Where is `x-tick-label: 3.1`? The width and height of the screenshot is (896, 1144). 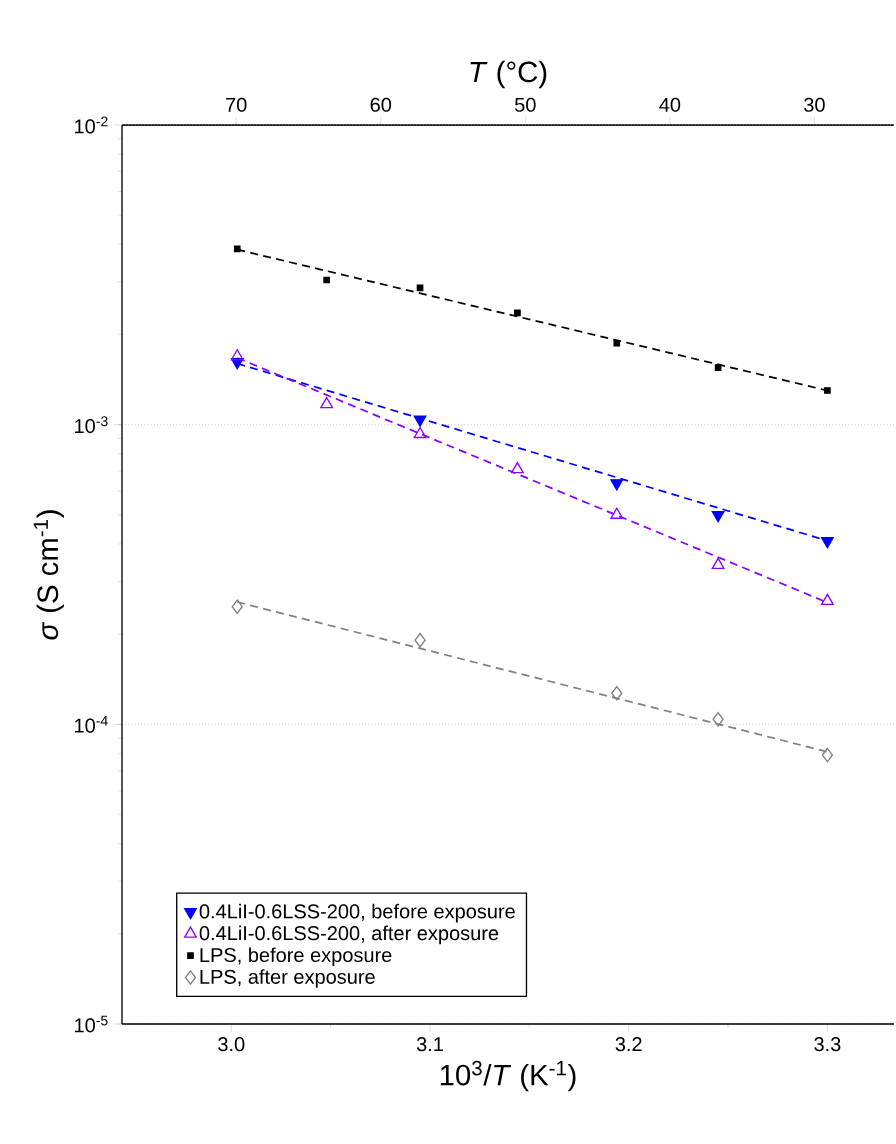
x-tick-label: 3.1 is located at coordinates (429, 1044).